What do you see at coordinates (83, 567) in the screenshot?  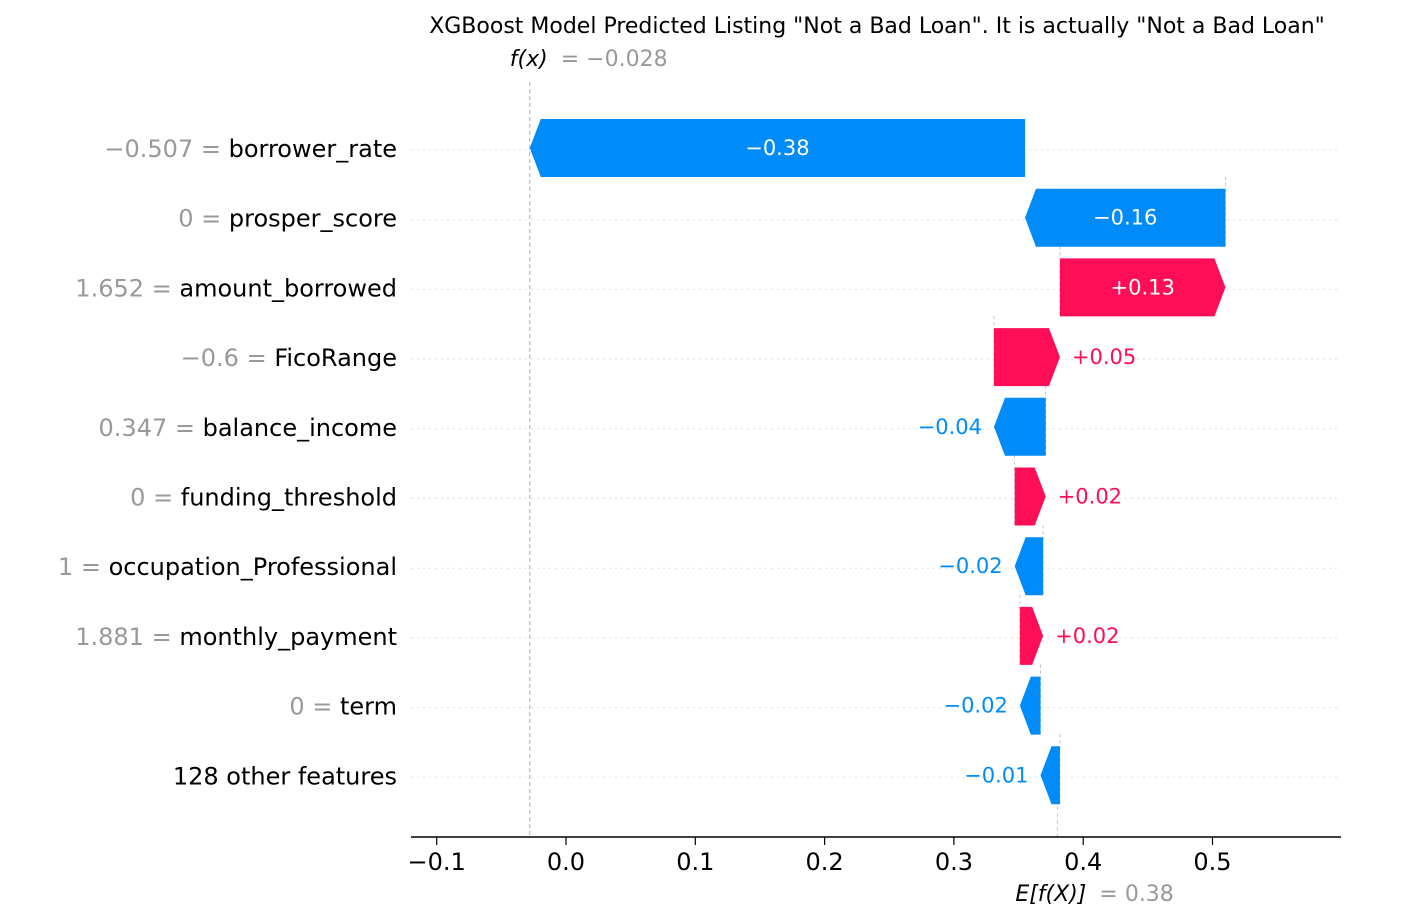 I see `feature-value: 1 =` at bounding box center [83, 567].